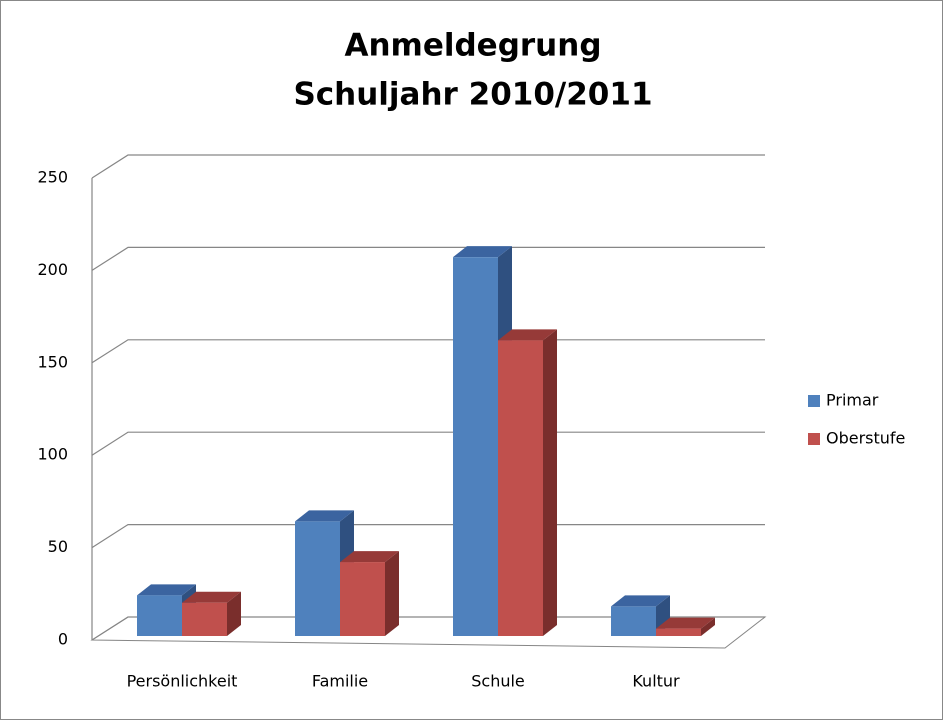 This screenshot has width=943, height=720. I want to click on chart-title: Schuljahr 2010/2011, so click(472, 95).